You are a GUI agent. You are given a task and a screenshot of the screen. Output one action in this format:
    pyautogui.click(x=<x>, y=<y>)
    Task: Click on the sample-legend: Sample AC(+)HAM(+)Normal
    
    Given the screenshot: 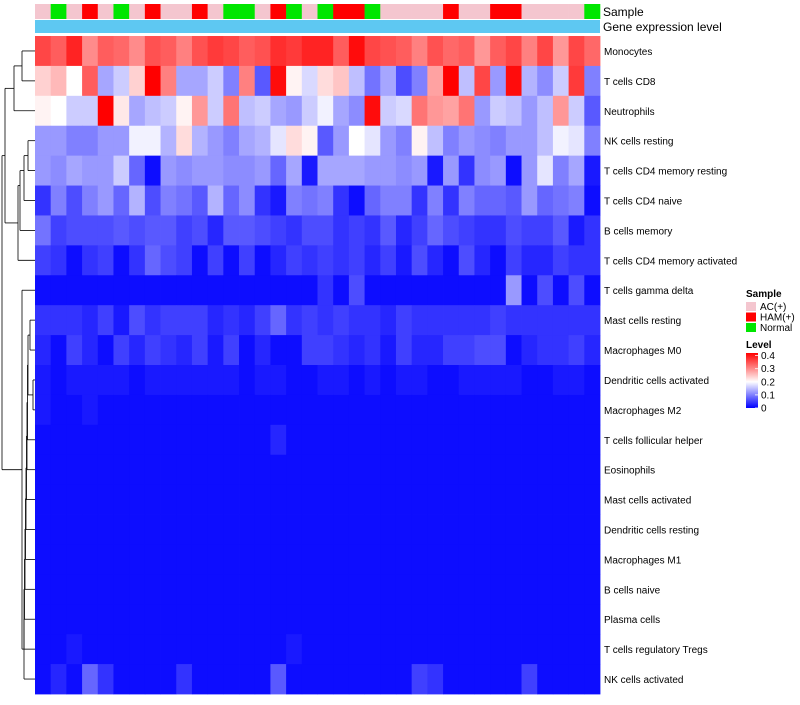 What is the action you would take?
    pyautogui.click(x=770, y=311)
    